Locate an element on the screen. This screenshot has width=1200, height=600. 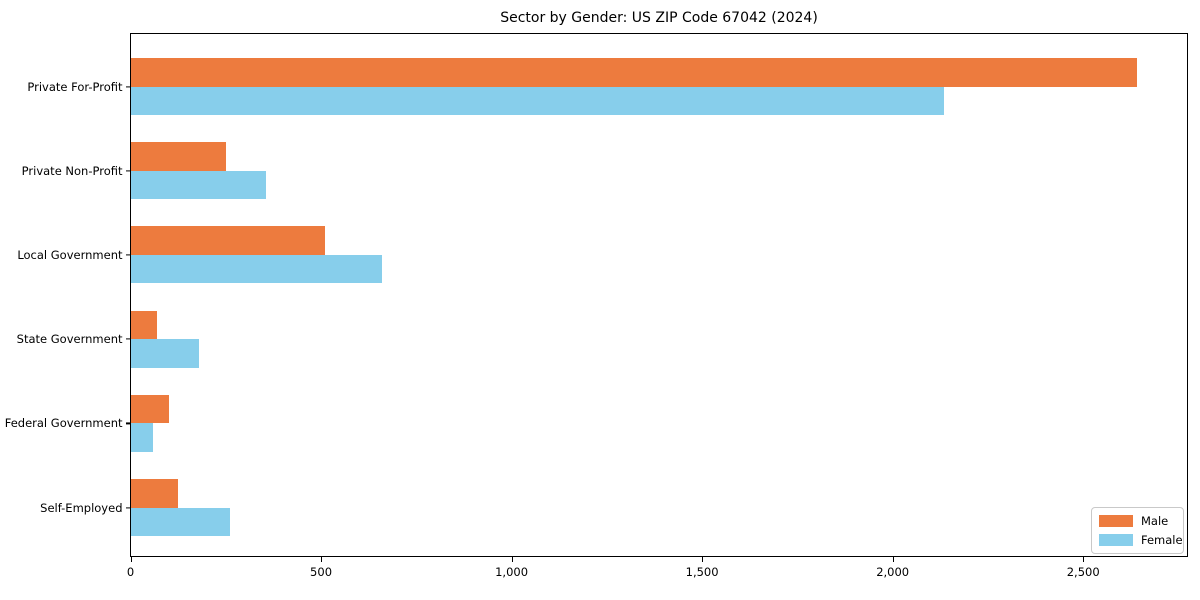
xtick-label-1500: 1,500 is located at coordinates (702, 572).